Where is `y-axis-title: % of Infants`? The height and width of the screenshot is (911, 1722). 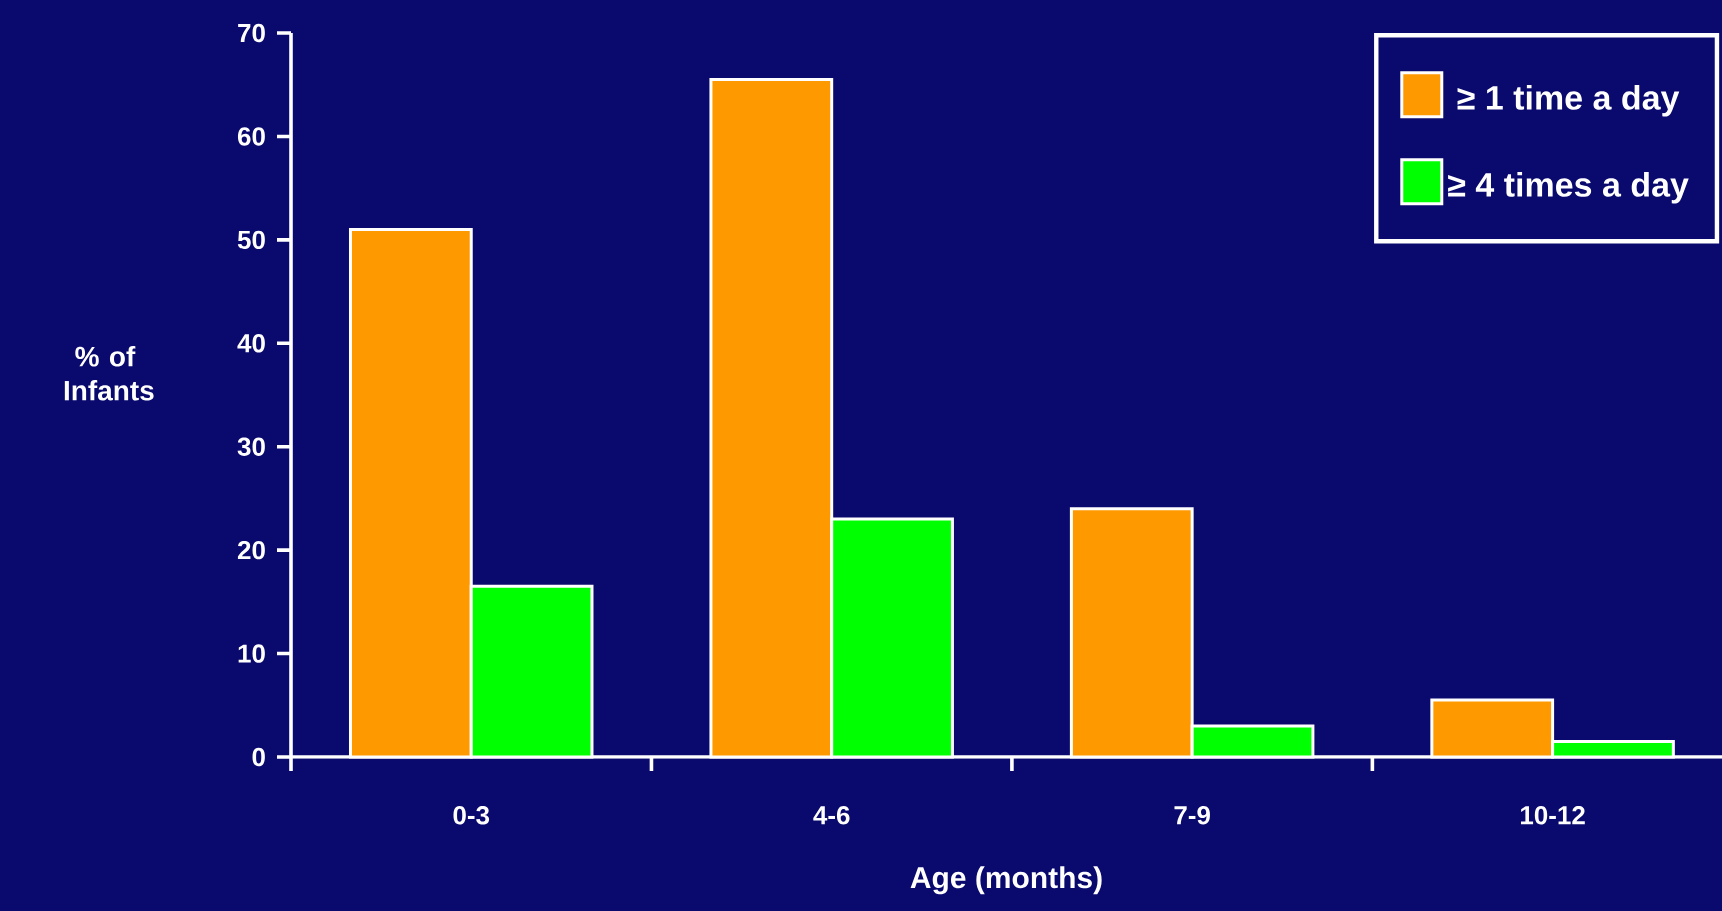 y-axis-title: % of Infants is located at coordinates (109, 373).